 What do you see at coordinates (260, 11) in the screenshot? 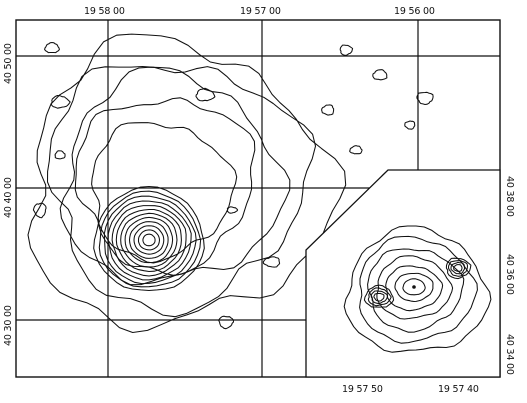
I see `ra-label-top-2: 19 57 00` at bounding box center [260, 11].